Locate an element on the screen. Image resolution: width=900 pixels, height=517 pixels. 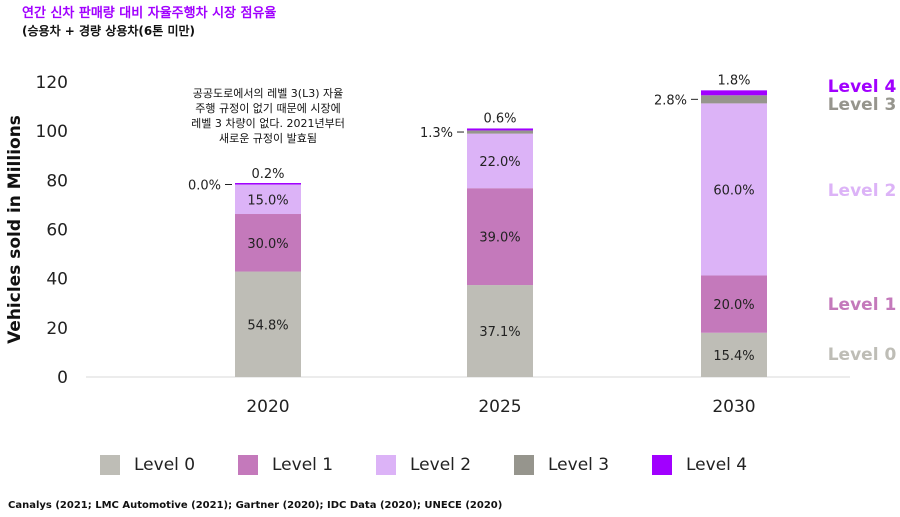
legend-label-level-3: Level 3 is located at coordinates (579, 465).